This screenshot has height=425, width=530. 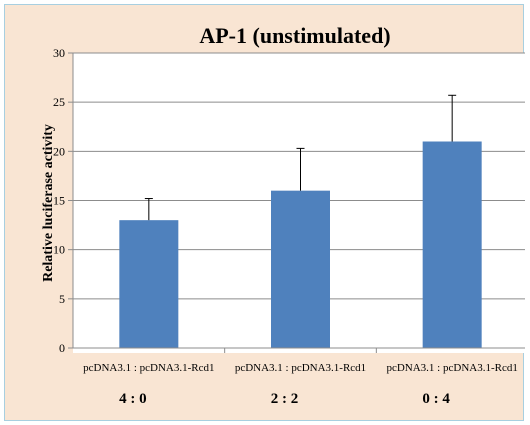 What do you see at coordinates (133, 399) in the screenshot?
I see `category-ratio-1: 4 : 0` at bounding box center [133, 399].